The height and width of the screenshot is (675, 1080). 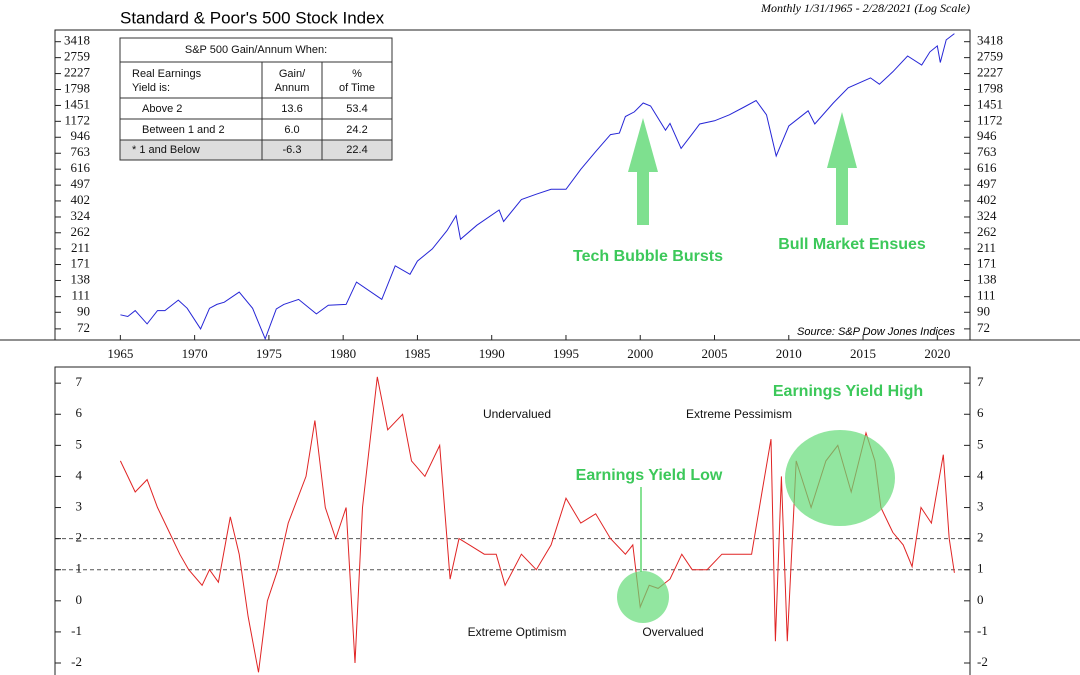 What do you see at coordinates (672, 632) in the screenshot?
I see `annotation: Overvalued` at bounding box center [672, 632].